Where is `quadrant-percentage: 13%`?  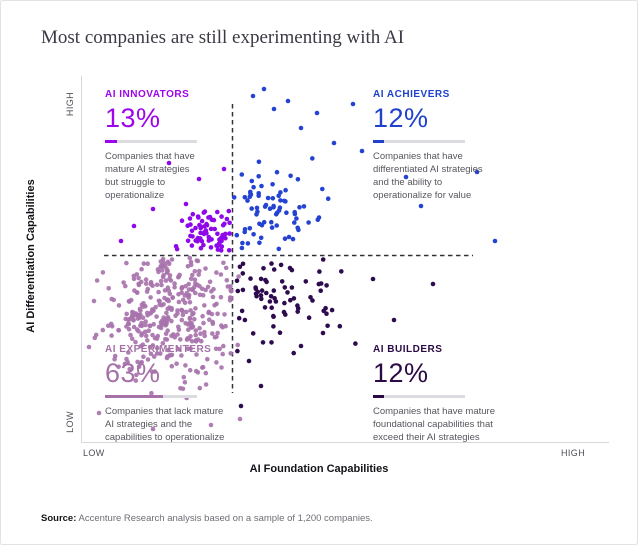 quadrant-percentage: 13% is located at coordinates (133, 118).